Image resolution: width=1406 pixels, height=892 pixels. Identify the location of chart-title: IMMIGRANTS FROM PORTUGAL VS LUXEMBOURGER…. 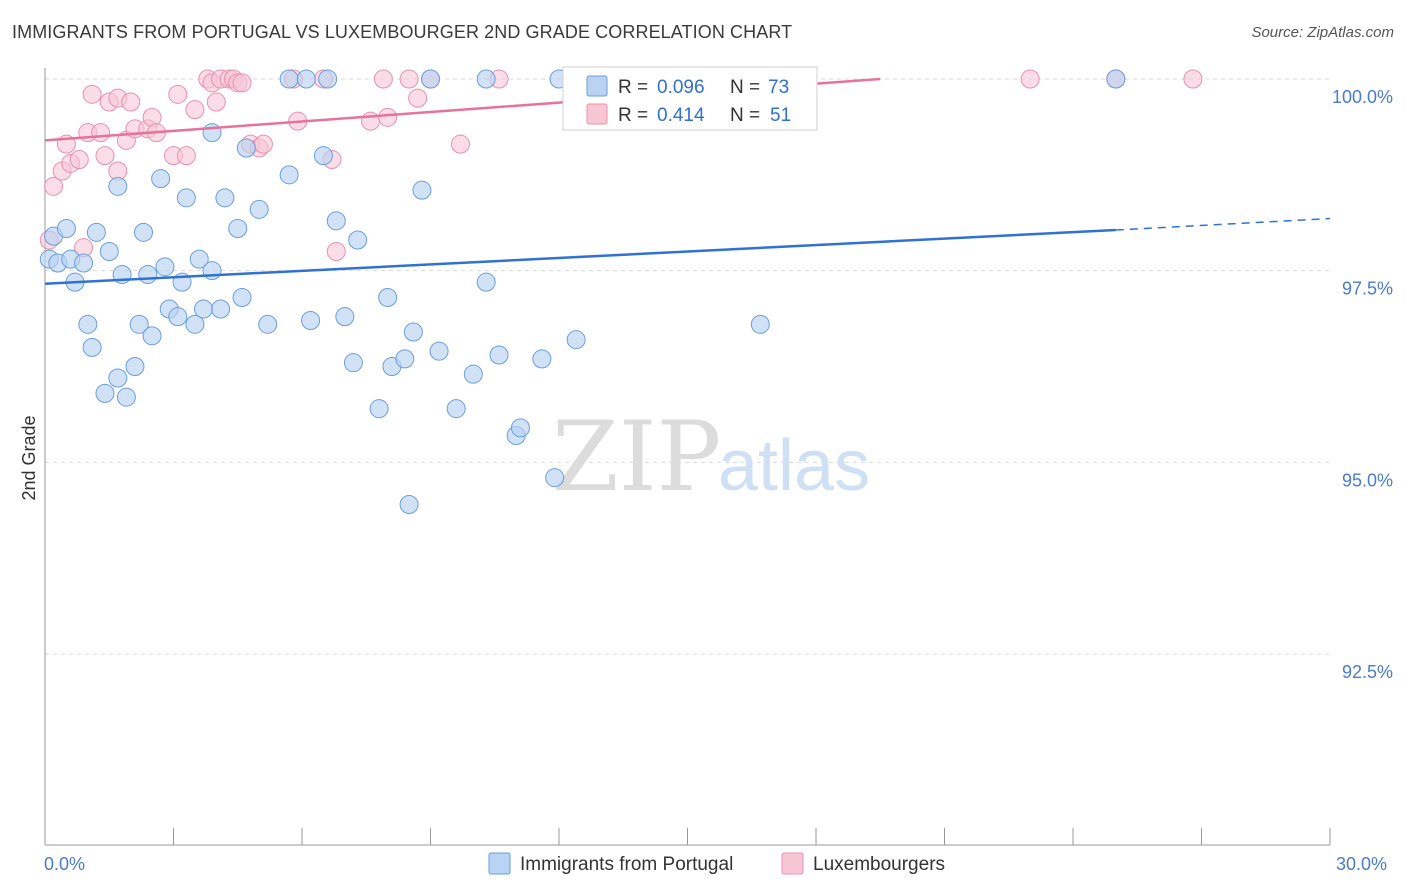
(402, 32).